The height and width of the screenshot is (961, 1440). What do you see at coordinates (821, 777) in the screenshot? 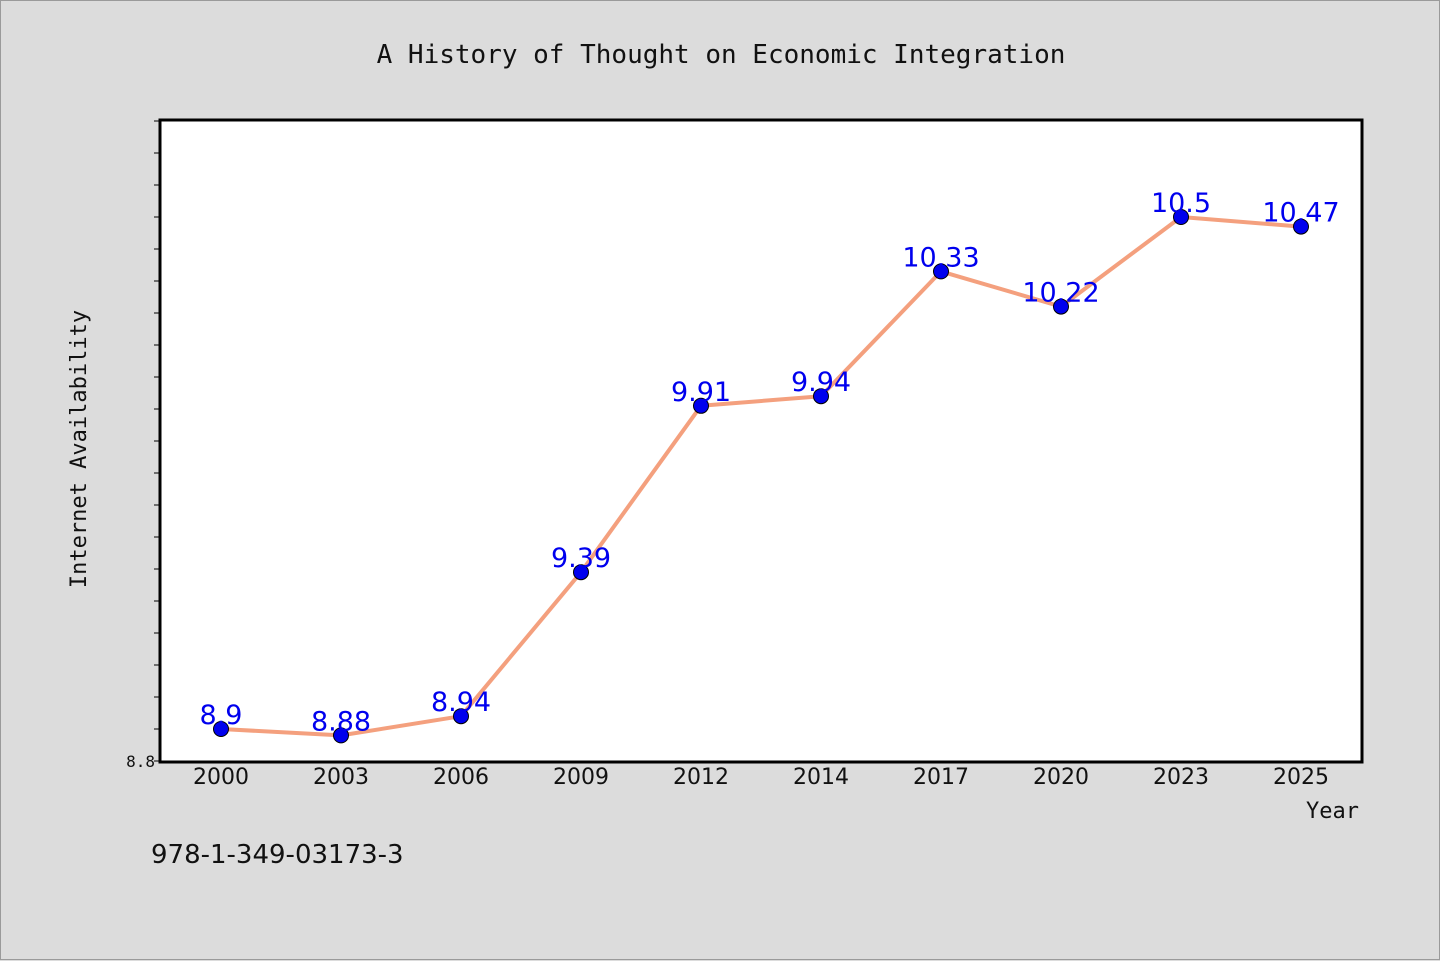
I see `x-tick-label: 2014` at bounding box center [821, 777].